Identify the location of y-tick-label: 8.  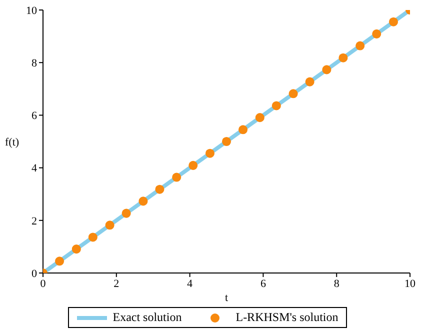
(35, 64).